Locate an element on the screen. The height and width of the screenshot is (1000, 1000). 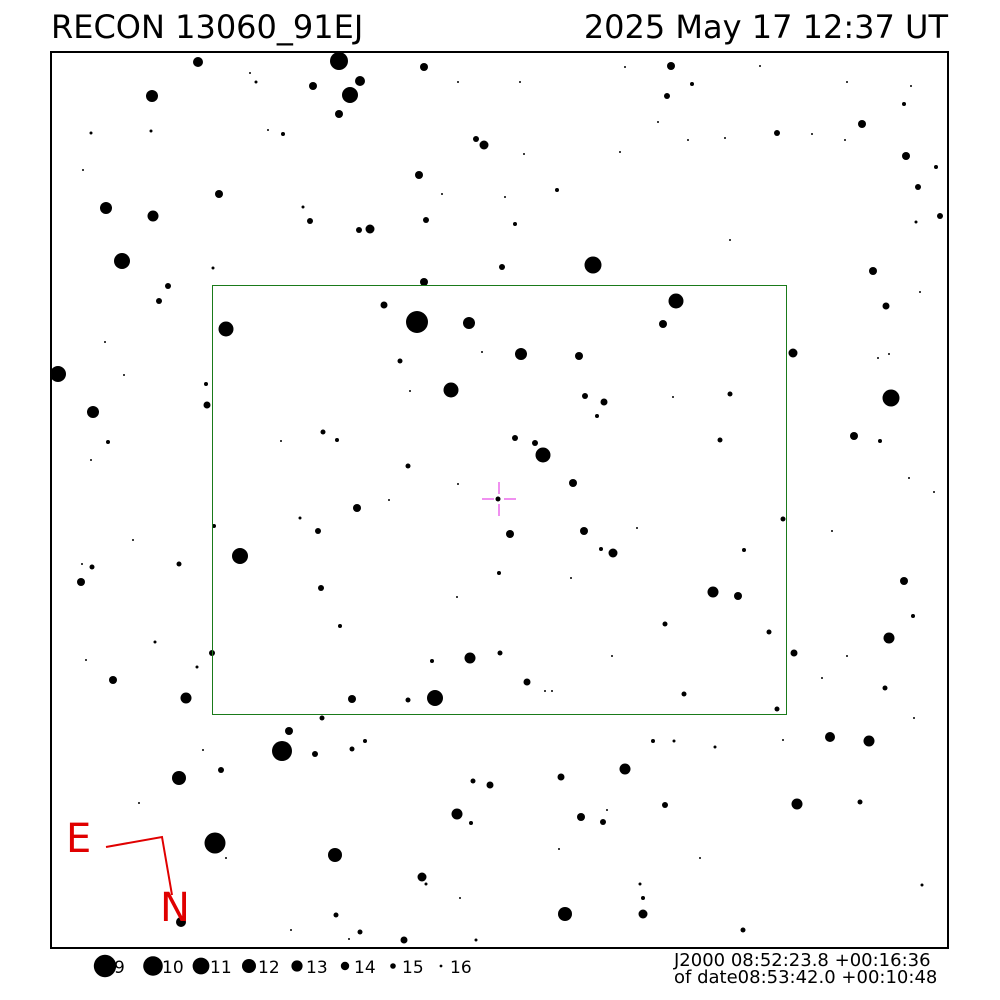
magnitude-legend: 9 10 11 12 13 14 15 16 is located at coordinates (282, 966).